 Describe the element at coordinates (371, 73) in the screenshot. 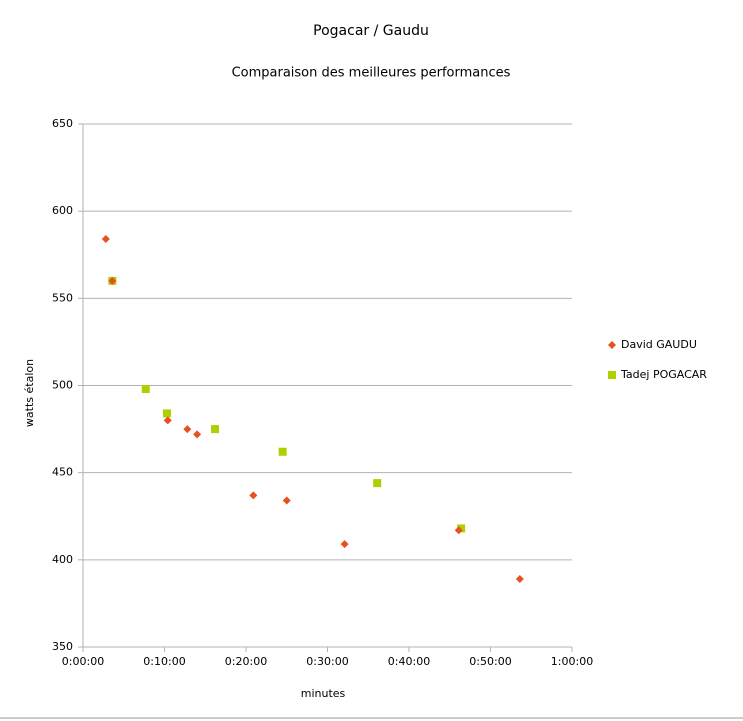

I see `chart-subtitle: Comparaison des meilleures performances` at that location.